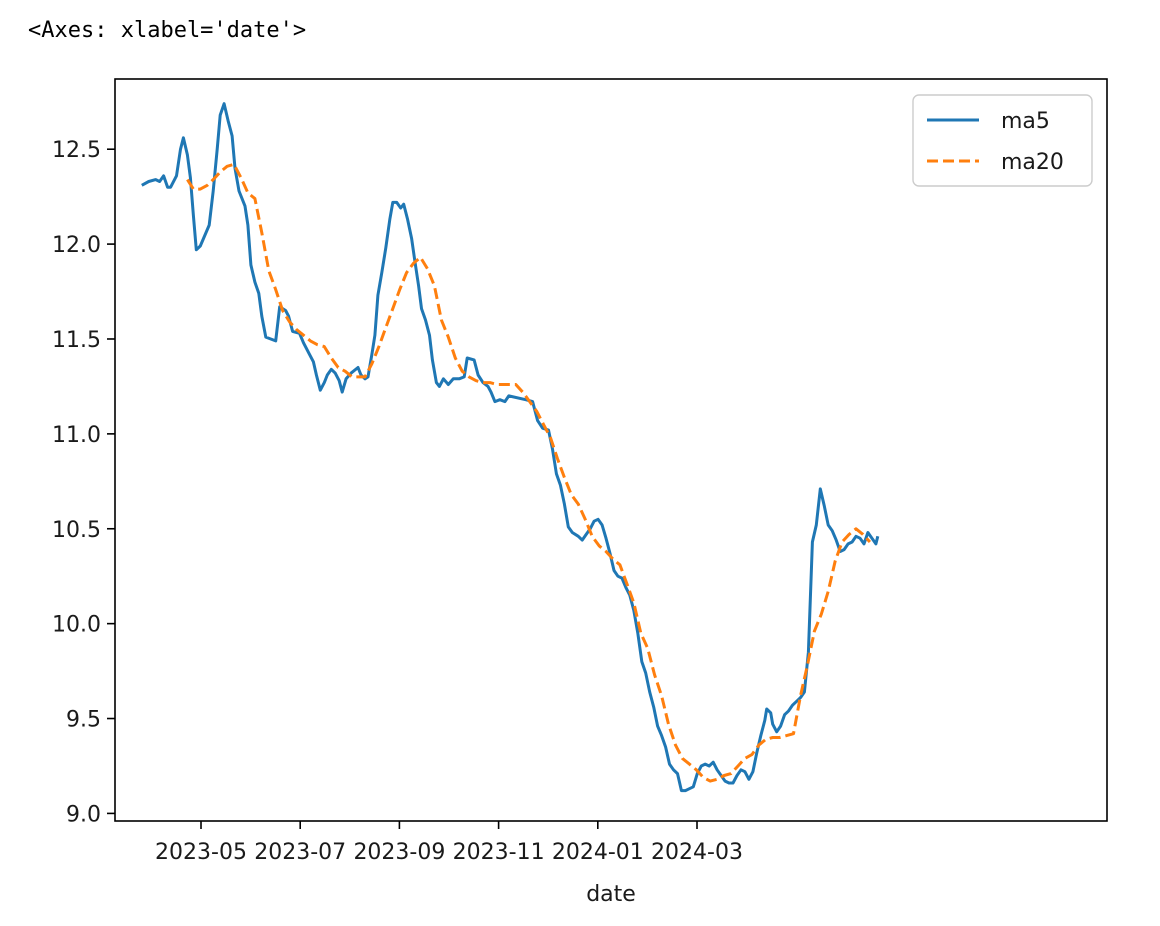  I want to click on legend-label-ma20: ma20, so click(1032, 162).